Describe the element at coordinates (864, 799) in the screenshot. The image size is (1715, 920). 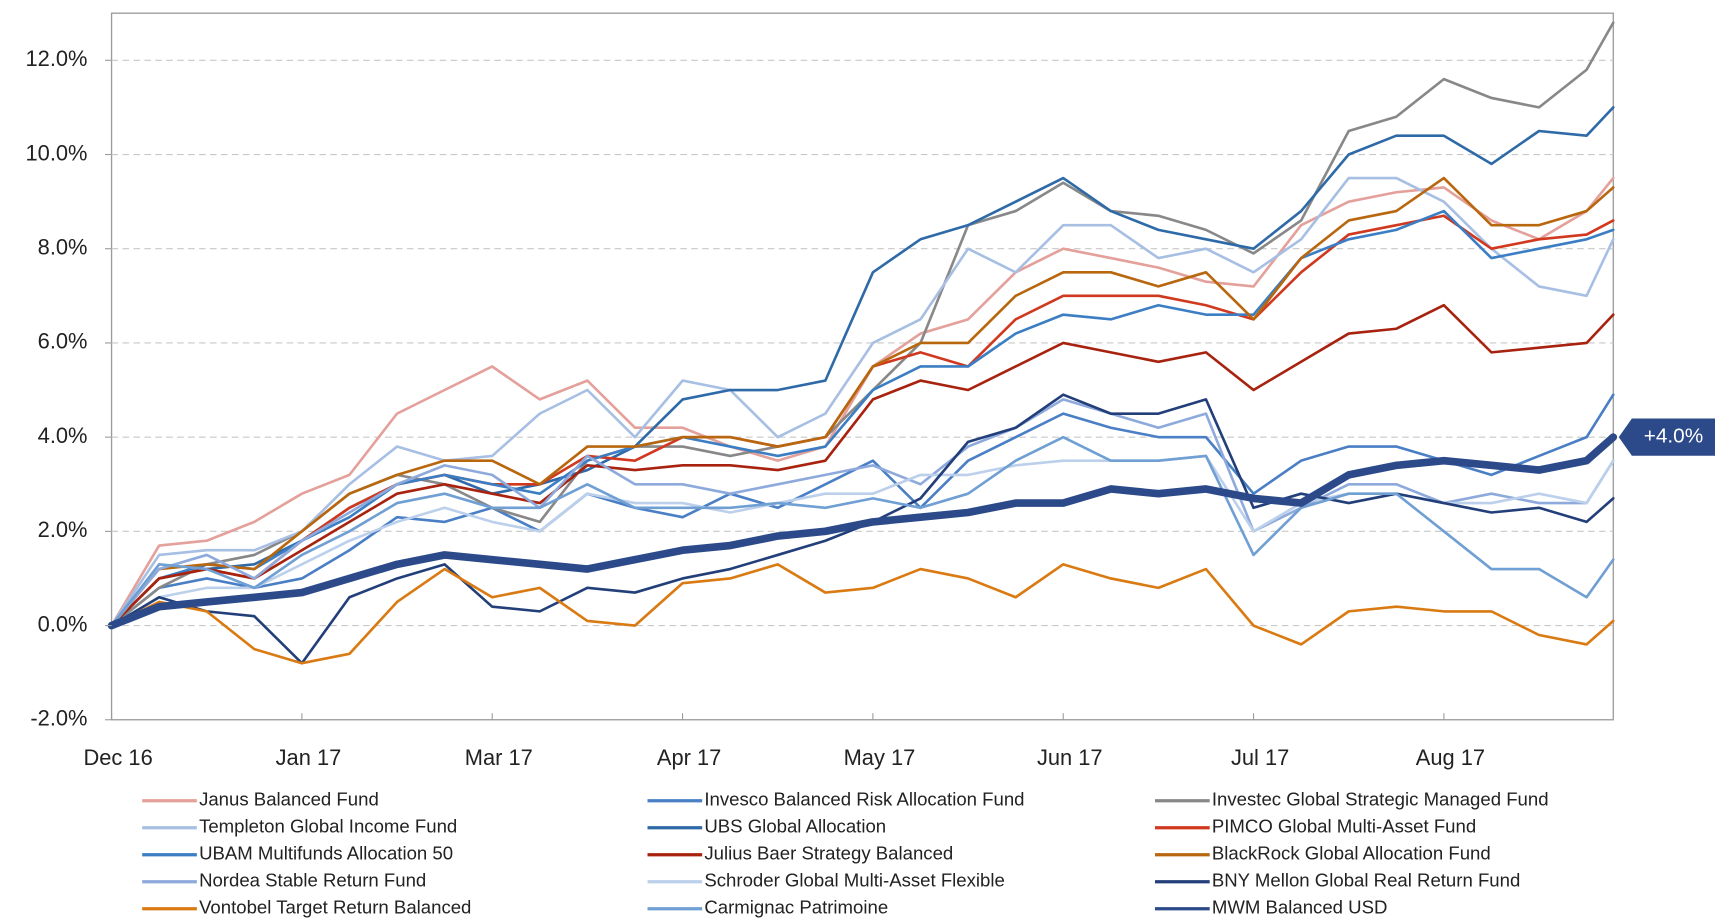
I see `legend-label: Invesco Balanced Risk Allocation Fund` at that location.